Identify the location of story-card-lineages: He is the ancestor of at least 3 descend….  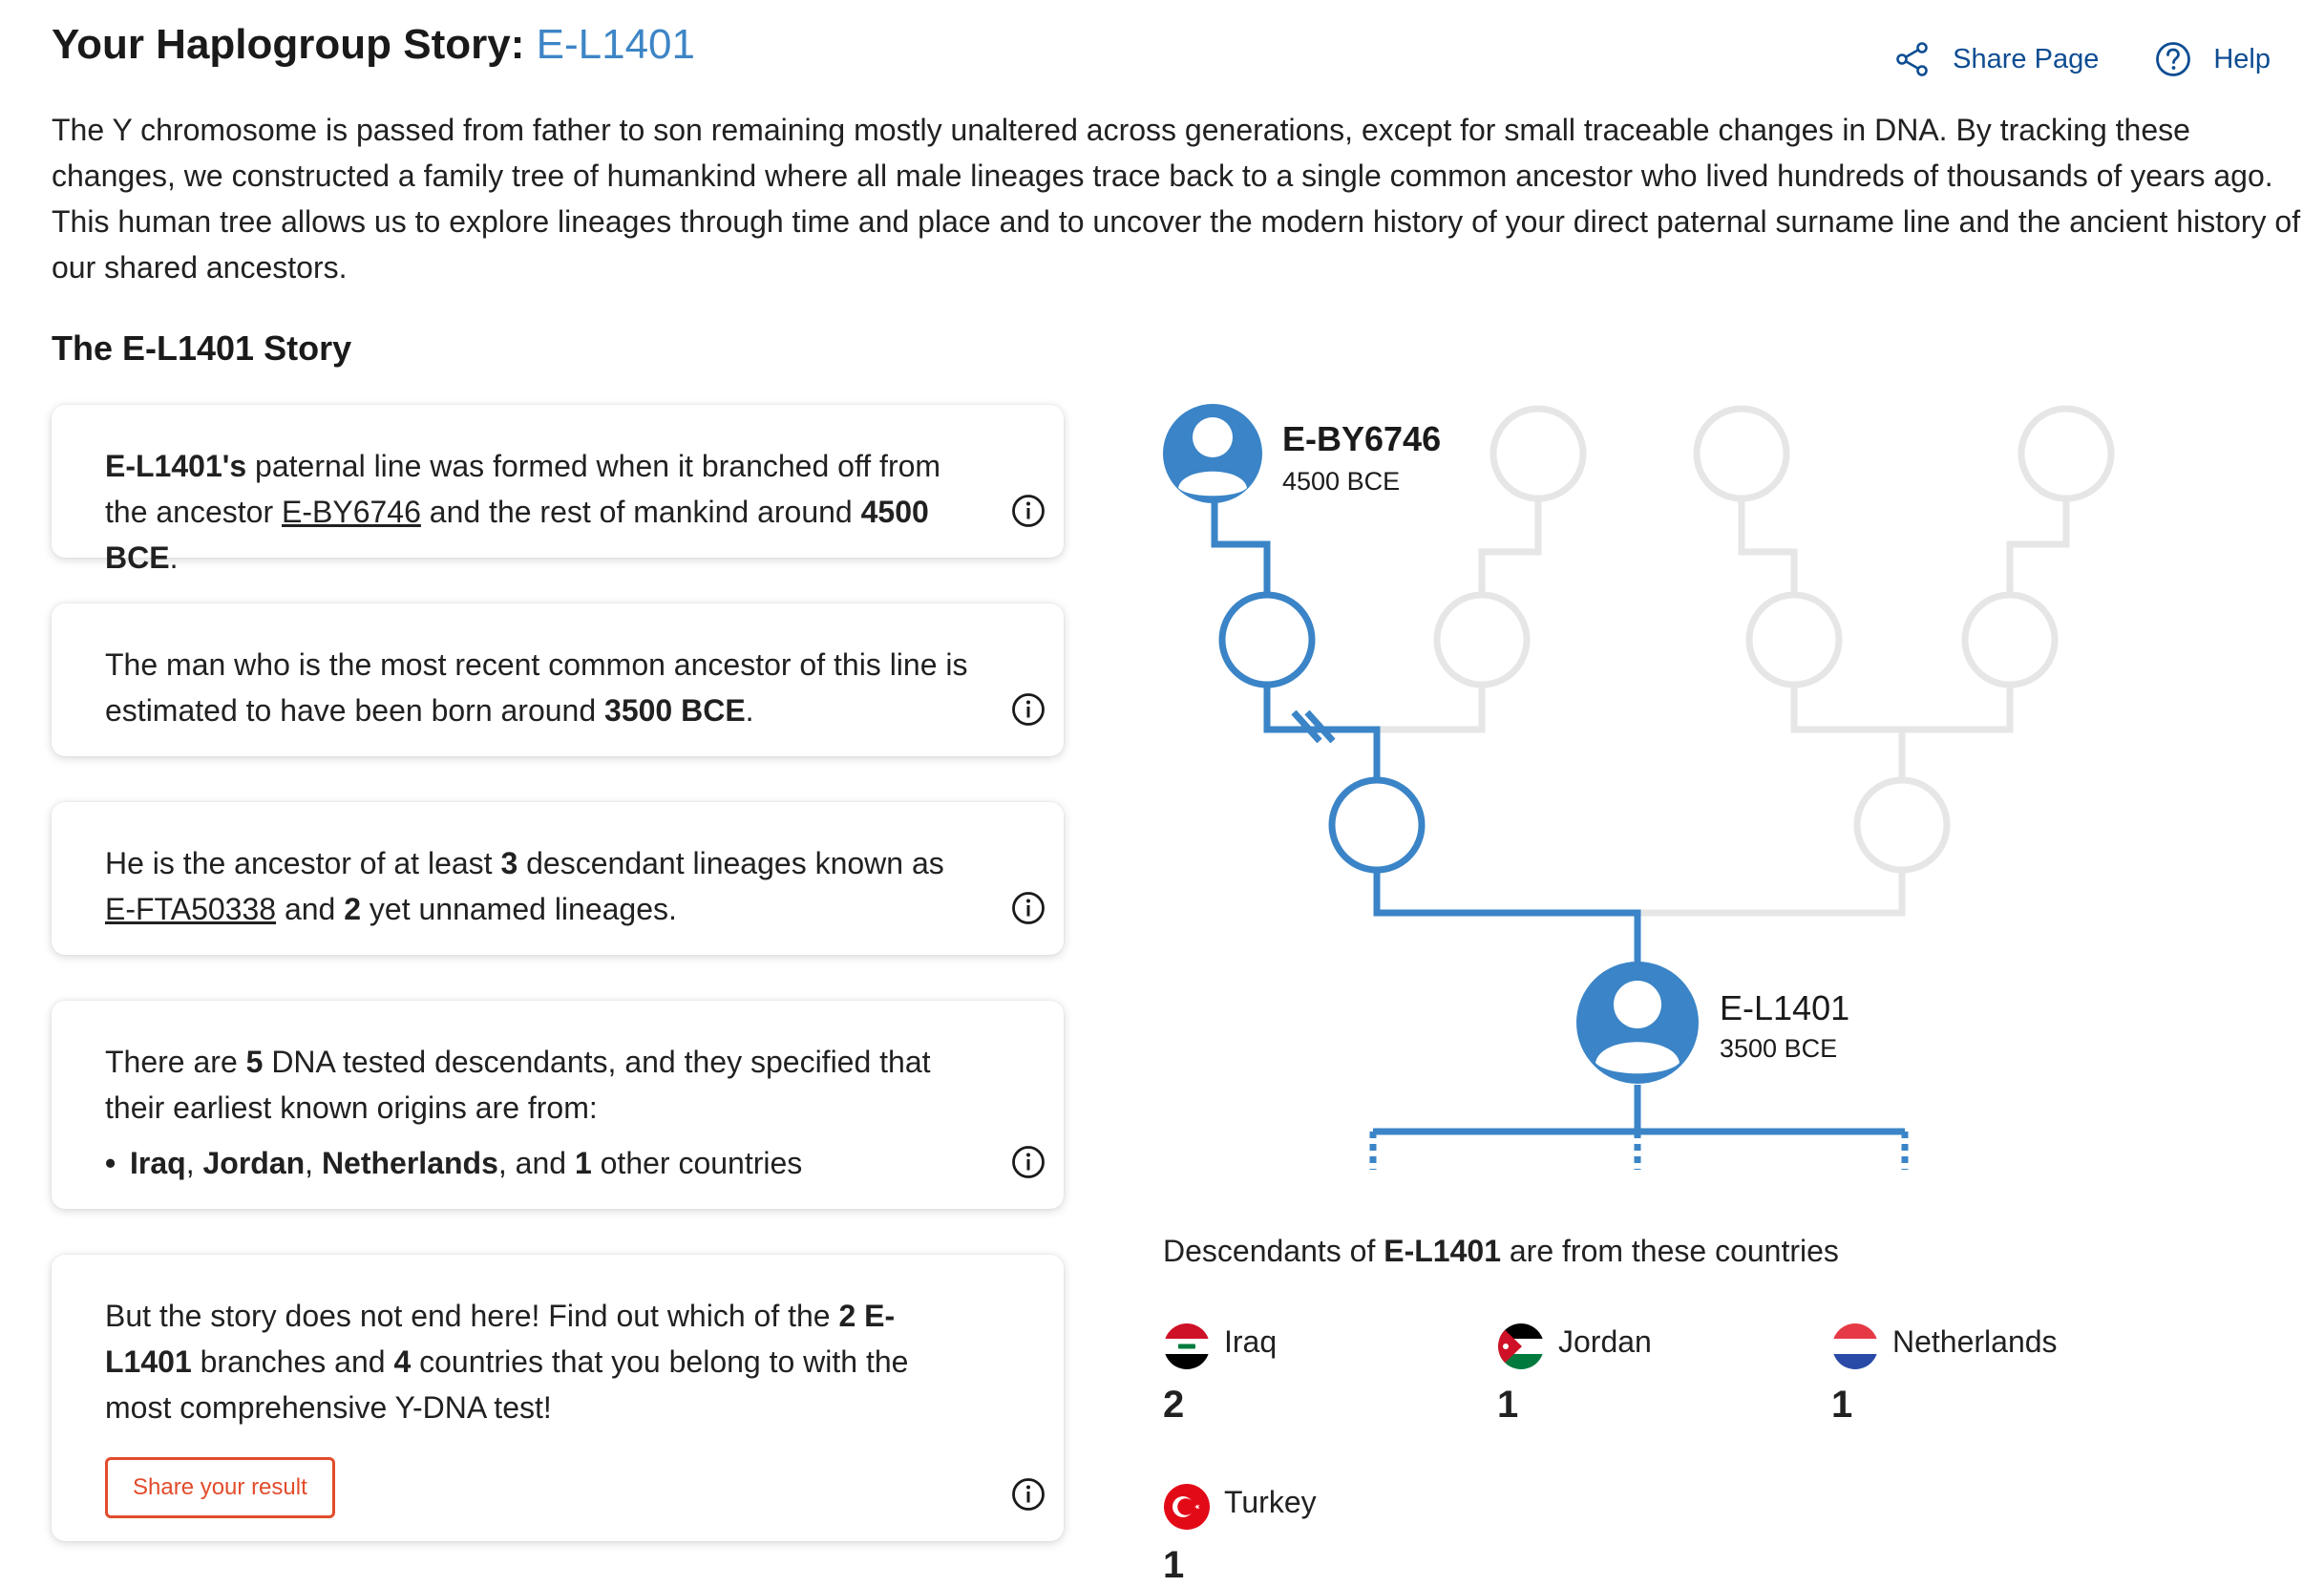
(558, 878).